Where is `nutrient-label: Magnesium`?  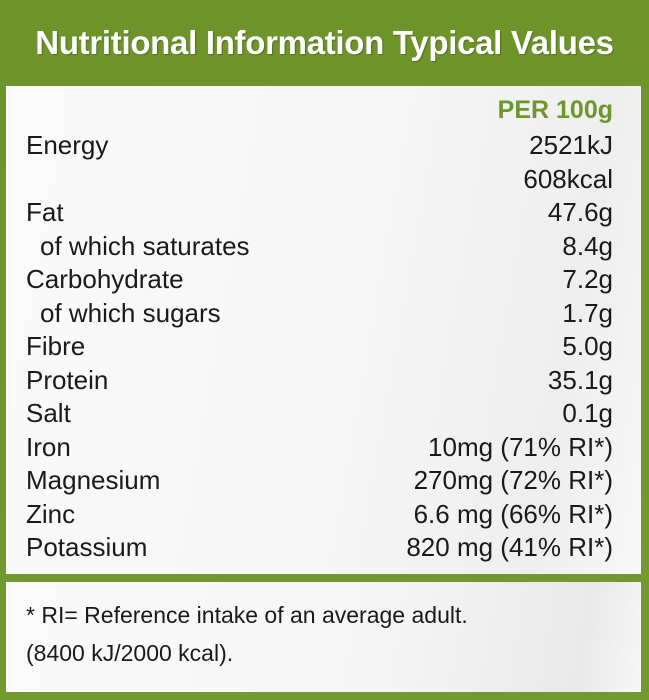
nutrient-label: Magnesium is located at coordinates (93, 480).